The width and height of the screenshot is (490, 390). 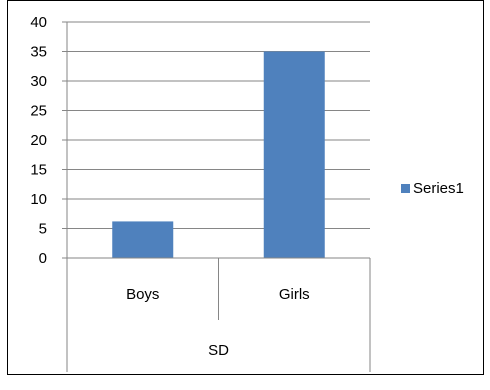 I want to click on cropped-text-strip, so click(x=245, y=383).